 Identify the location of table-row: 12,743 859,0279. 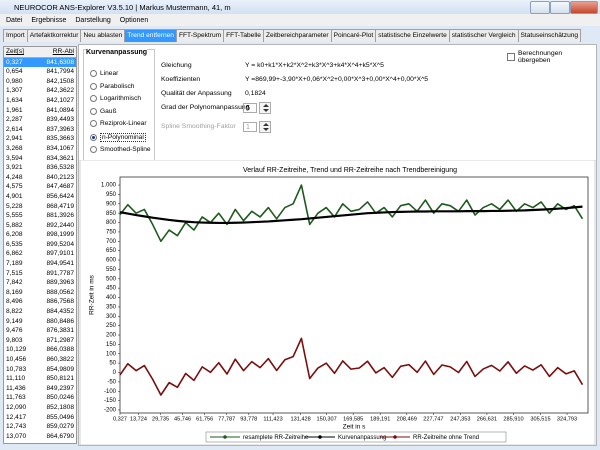
(40, 427).